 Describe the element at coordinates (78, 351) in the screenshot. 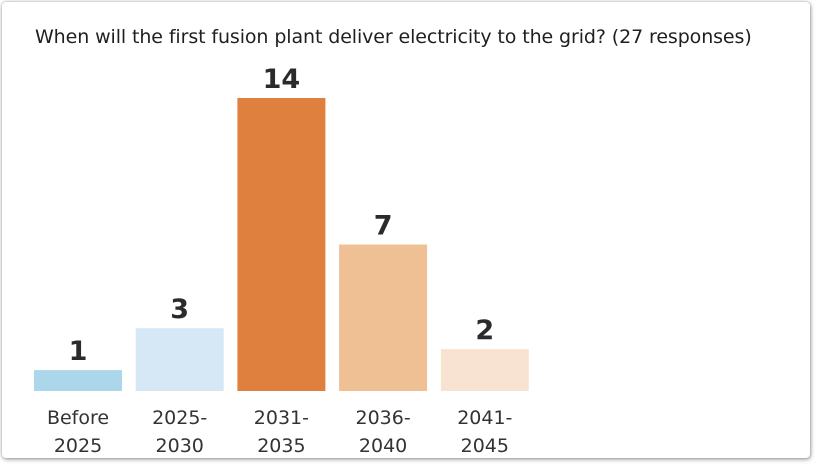

I see `bar-value-label-0: 1` at that location.